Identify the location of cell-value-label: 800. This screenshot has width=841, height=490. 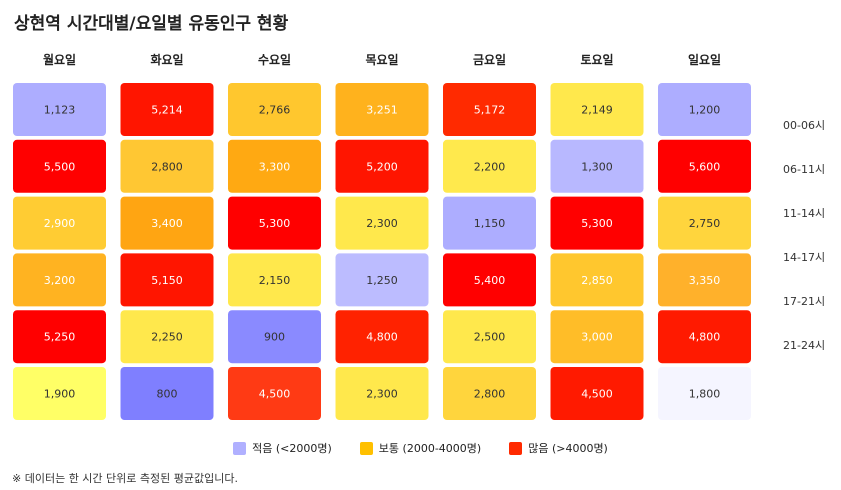
(167, 394).